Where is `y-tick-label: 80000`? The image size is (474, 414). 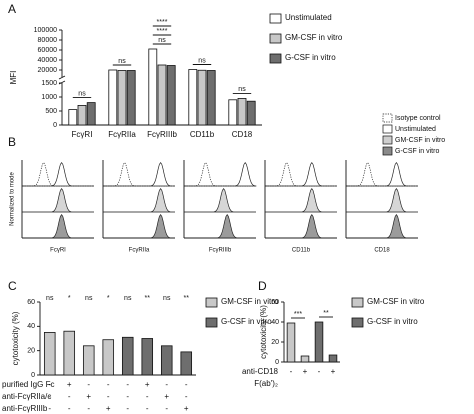 y-tick-label: 80000 is located at coordinates (48, 40).